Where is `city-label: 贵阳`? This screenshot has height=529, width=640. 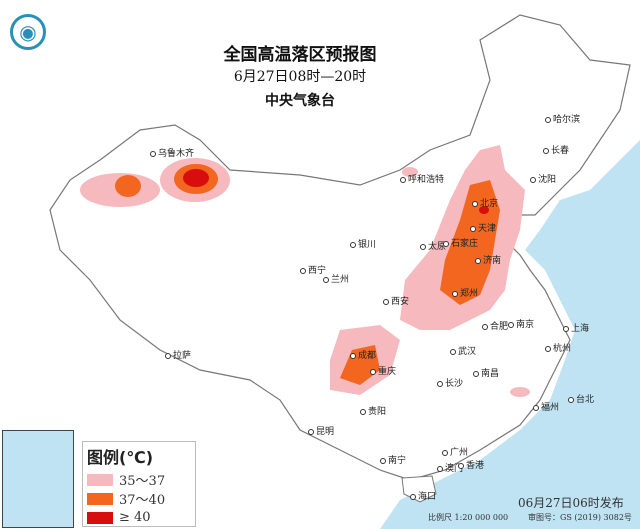
city-label: 贵阳 is located at coordinates (373, 410).